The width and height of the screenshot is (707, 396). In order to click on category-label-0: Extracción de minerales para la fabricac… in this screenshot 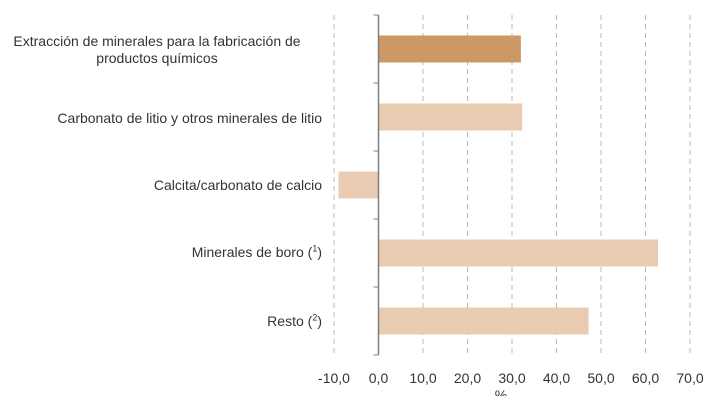, I will do `click(161, 50)`.